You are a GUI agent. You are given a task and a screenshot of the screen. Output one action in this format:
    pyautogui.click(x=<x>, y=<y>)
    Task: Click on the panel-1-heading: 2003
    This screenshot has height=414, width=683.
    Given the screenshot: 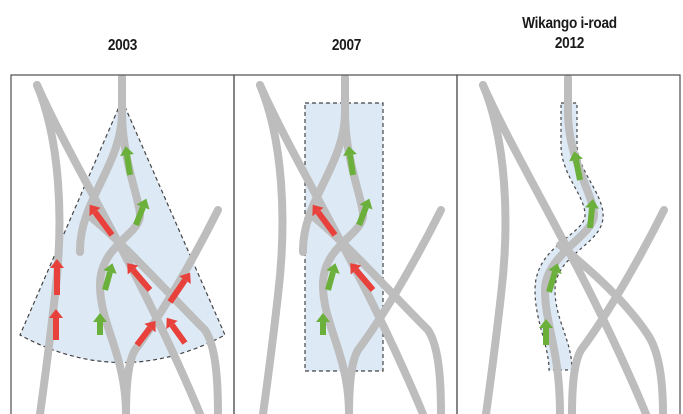 What is the action you would take?
    pyautogui.click(x=123, y=46)
    